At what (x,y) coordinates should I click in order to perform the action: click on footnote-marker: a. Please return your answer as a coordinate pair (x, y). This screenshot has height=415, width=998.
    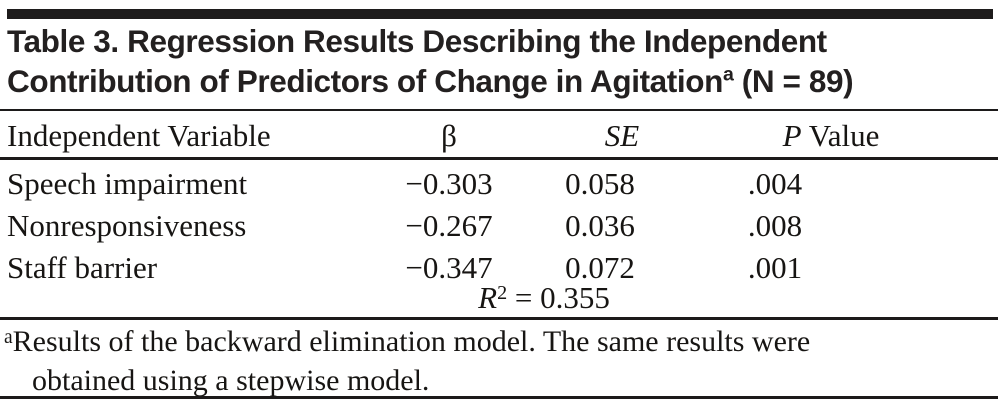
    Looking at the image, I should click on (8, 338).